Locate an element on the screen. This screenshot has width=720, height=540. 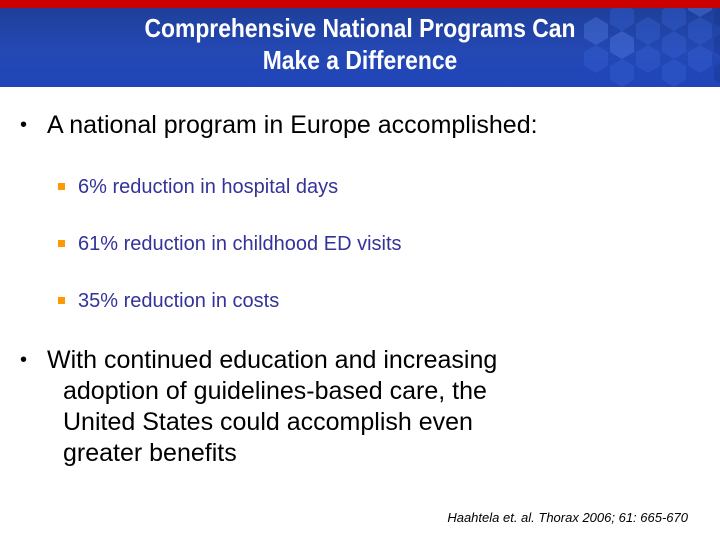
sub-bullet-1-text: 6% reduction in hospital days is located at coordinates (208, 187).